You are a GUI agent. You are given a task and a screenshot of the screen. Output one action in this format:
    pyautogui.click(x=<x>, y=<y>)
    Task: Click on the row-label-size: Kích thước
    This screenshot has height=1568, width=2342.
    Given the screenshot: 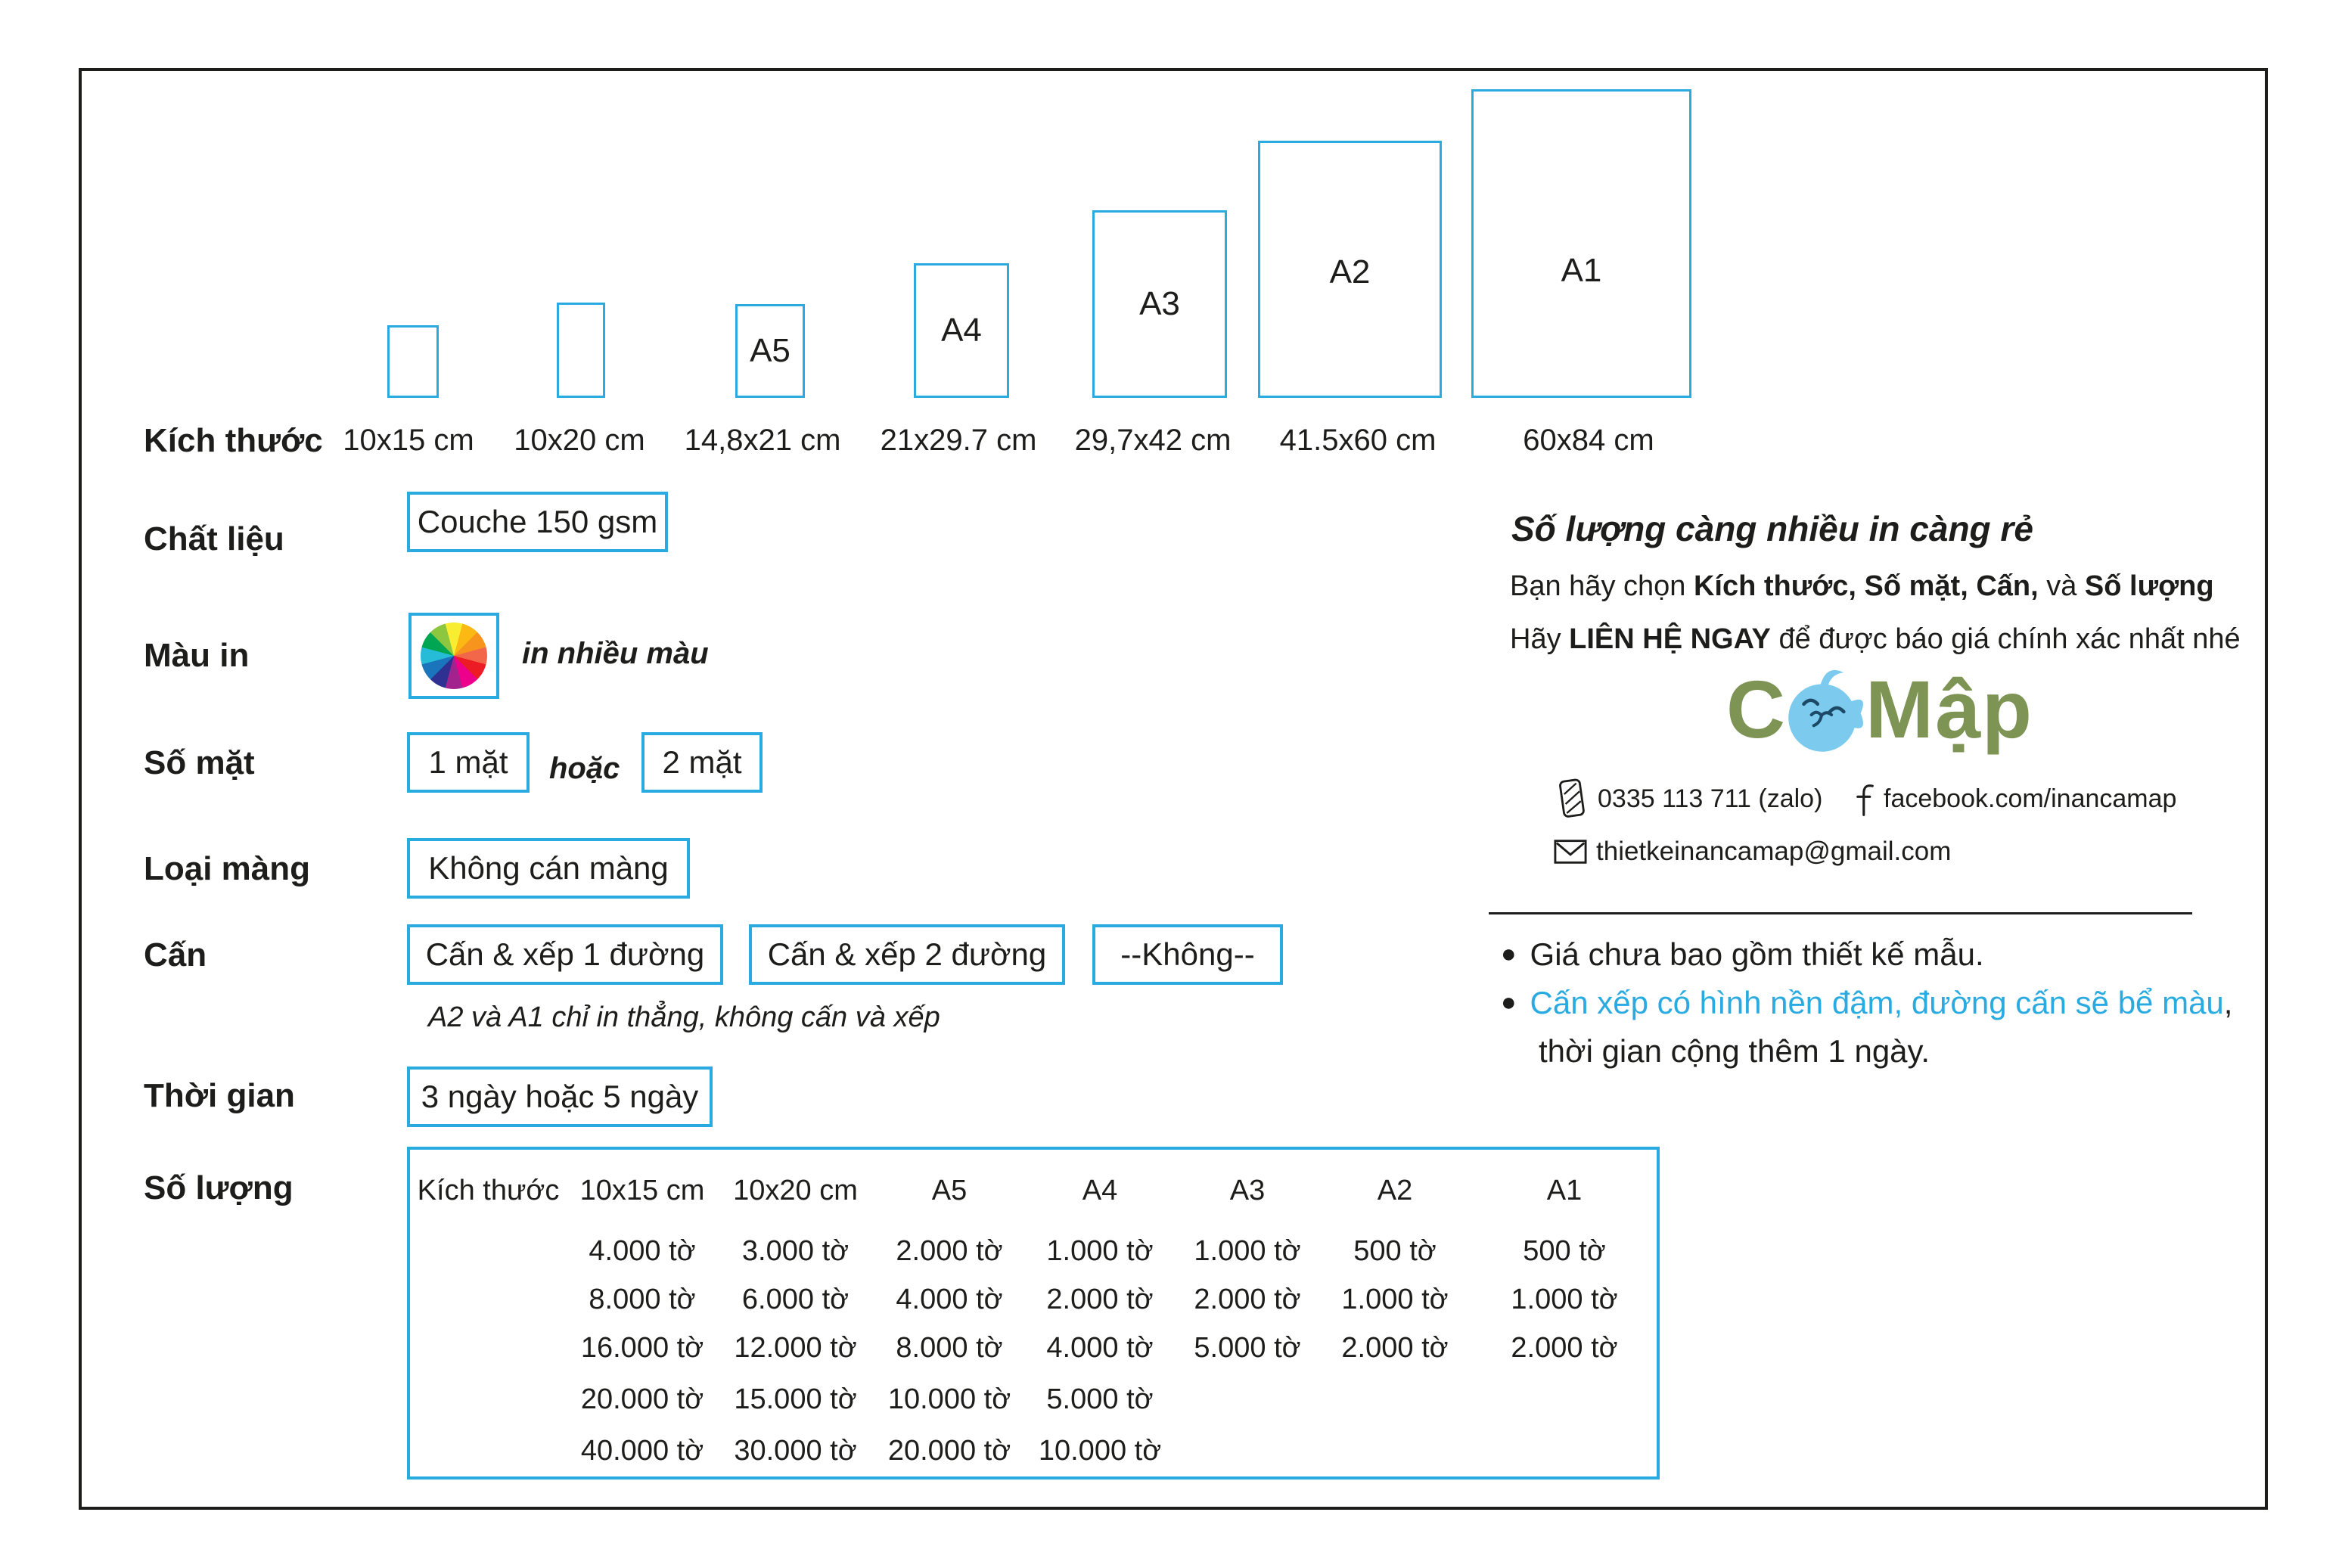 What is the action you would take?
    pyautogui.click(x=233, y=441)
    